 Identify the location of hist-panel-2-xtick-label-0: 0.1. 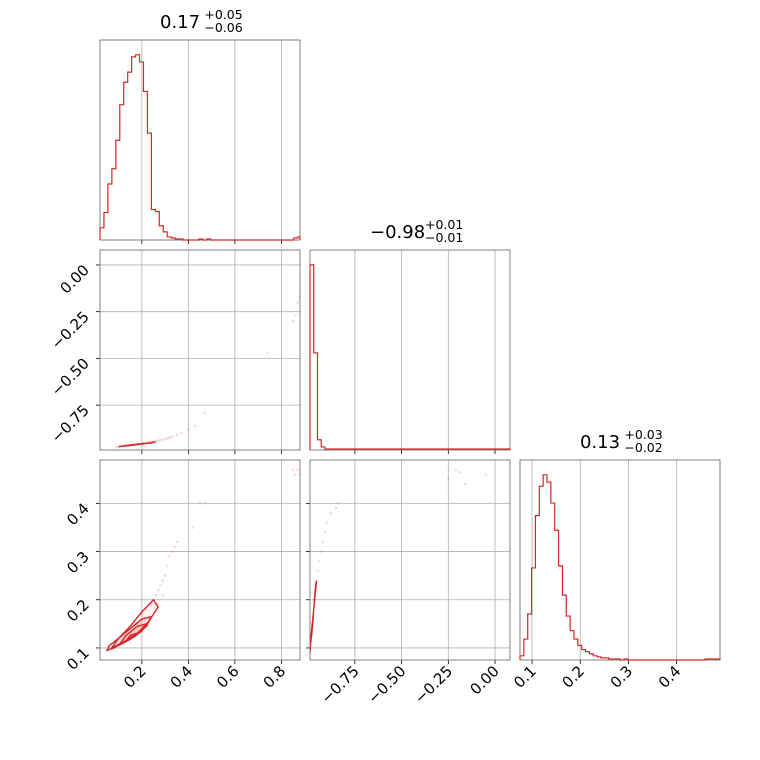
(525, 677).